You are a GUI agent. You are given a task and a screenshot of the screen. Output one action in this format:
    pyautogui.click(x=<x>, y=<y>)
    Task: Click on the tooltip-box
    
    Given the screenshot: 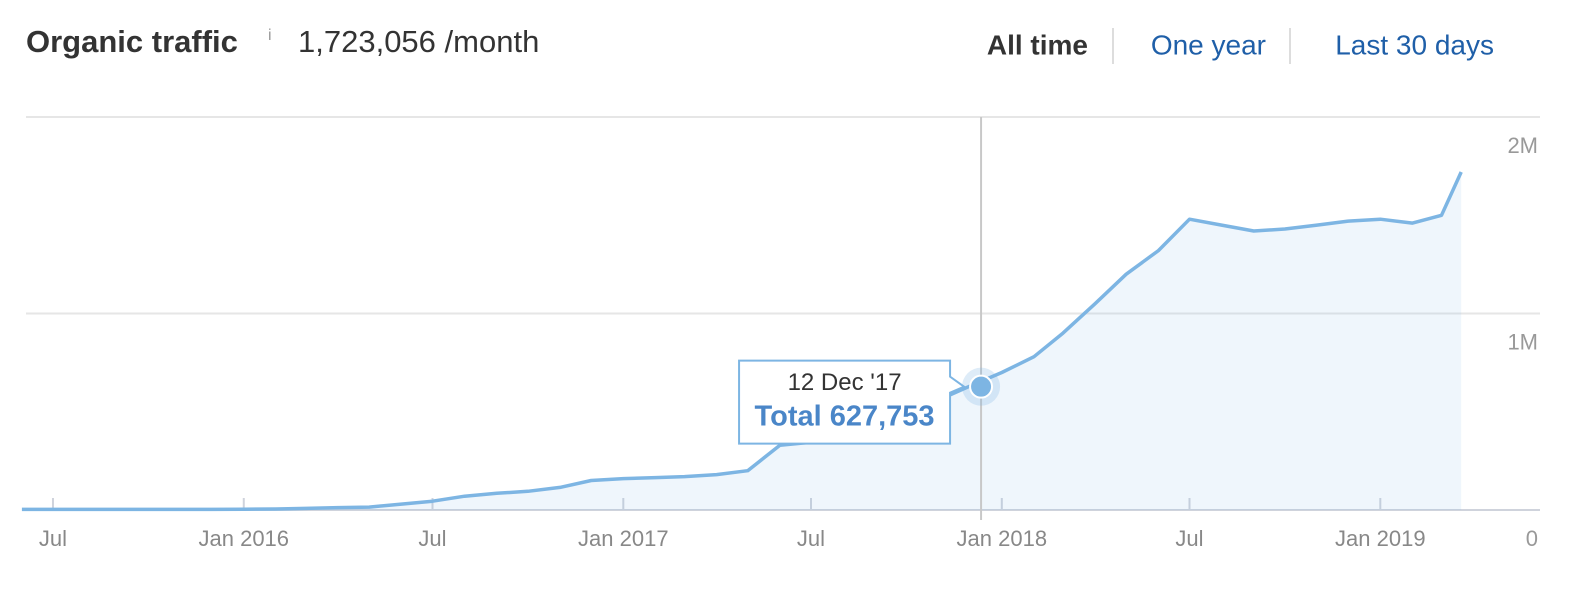 What is the action you would take?
    pyautogui.click(x=852, y=402)
    